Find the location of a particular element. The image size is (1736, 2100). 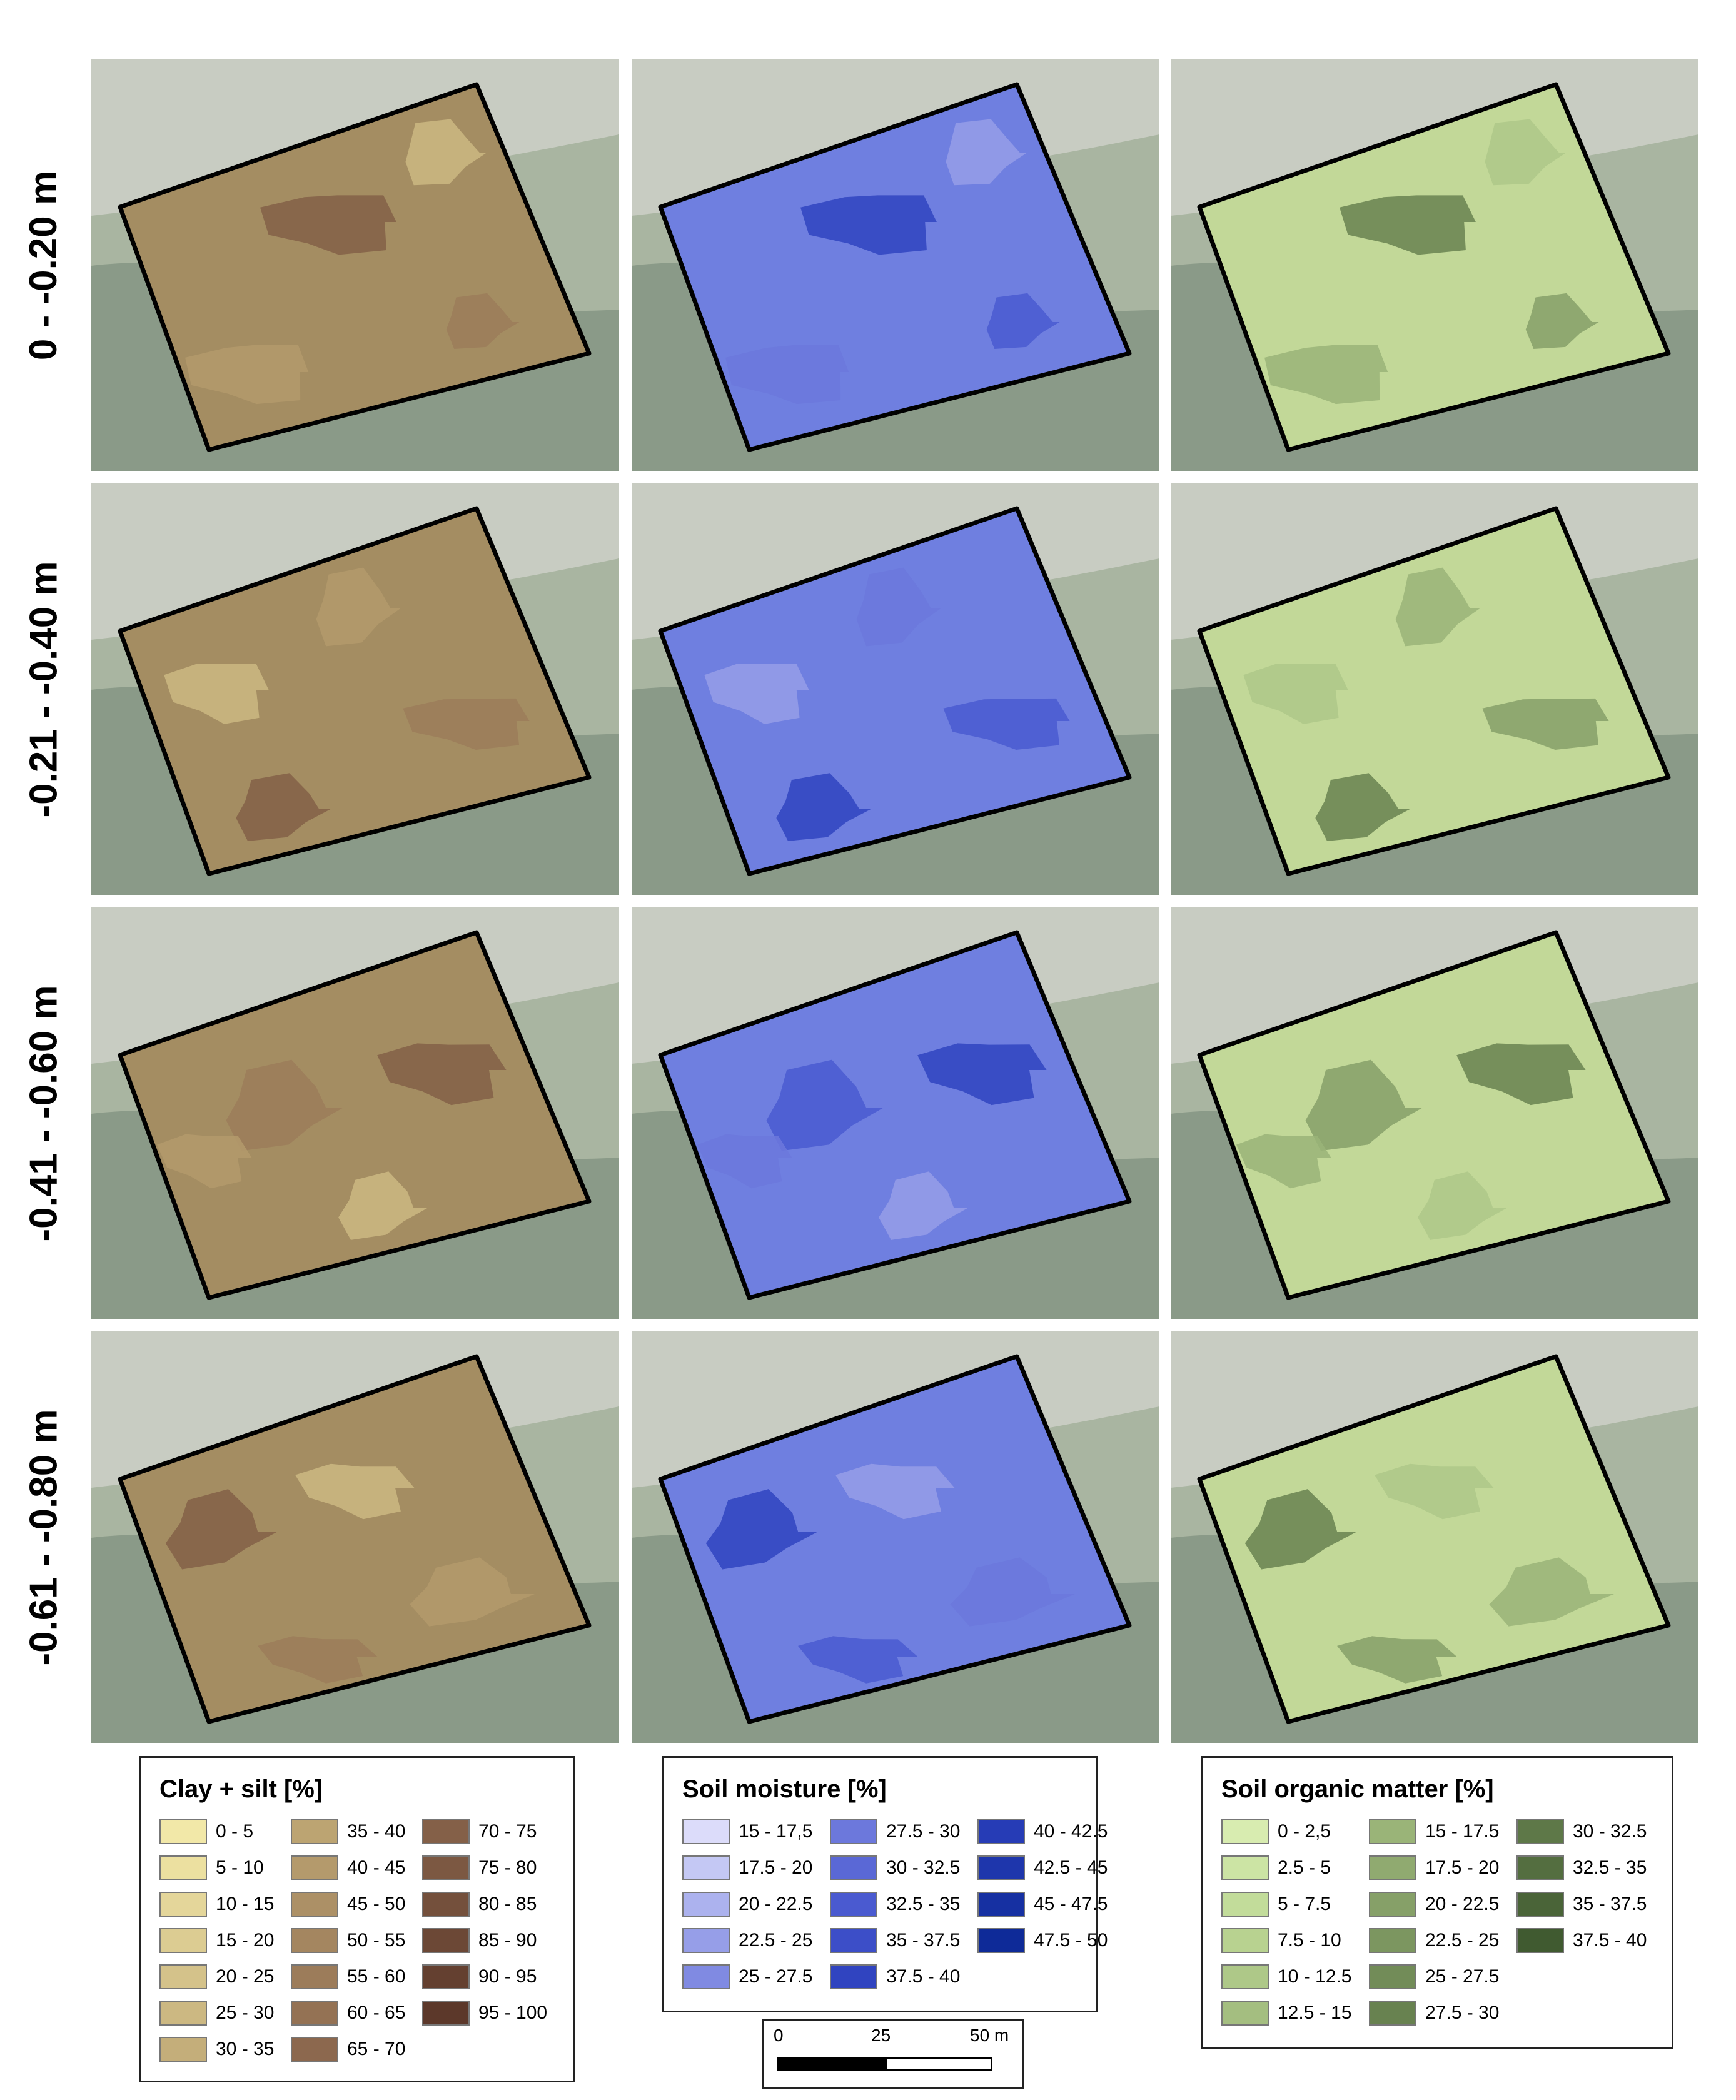

legend-item: 15 - 17.5 is located at coordinates (1434, 1831).